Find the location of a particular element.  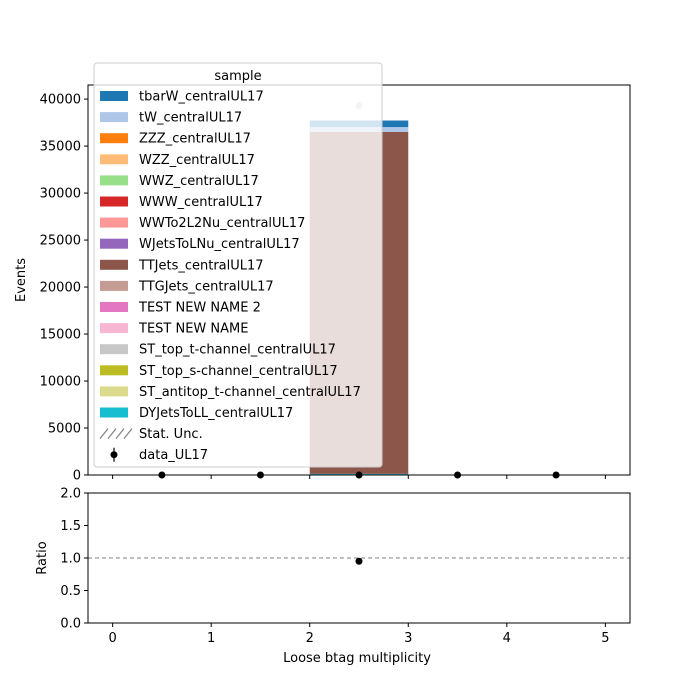

legend-entry: DYJetsToLL_centralUL17 is located at coordinates (196, 413).